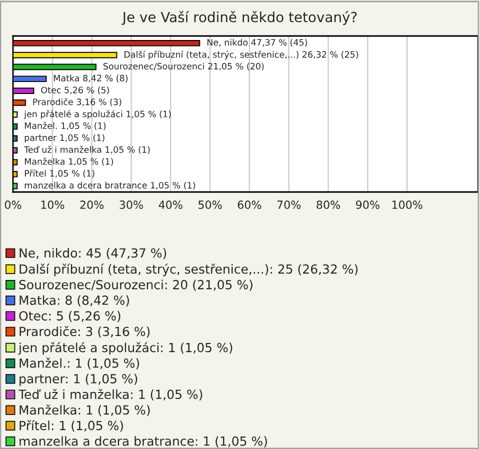  What do you see at coordinates (64, 138) in the screenshot?
I see `data-label: partner 1,05 % (1)` at bounding box center [64, 138].